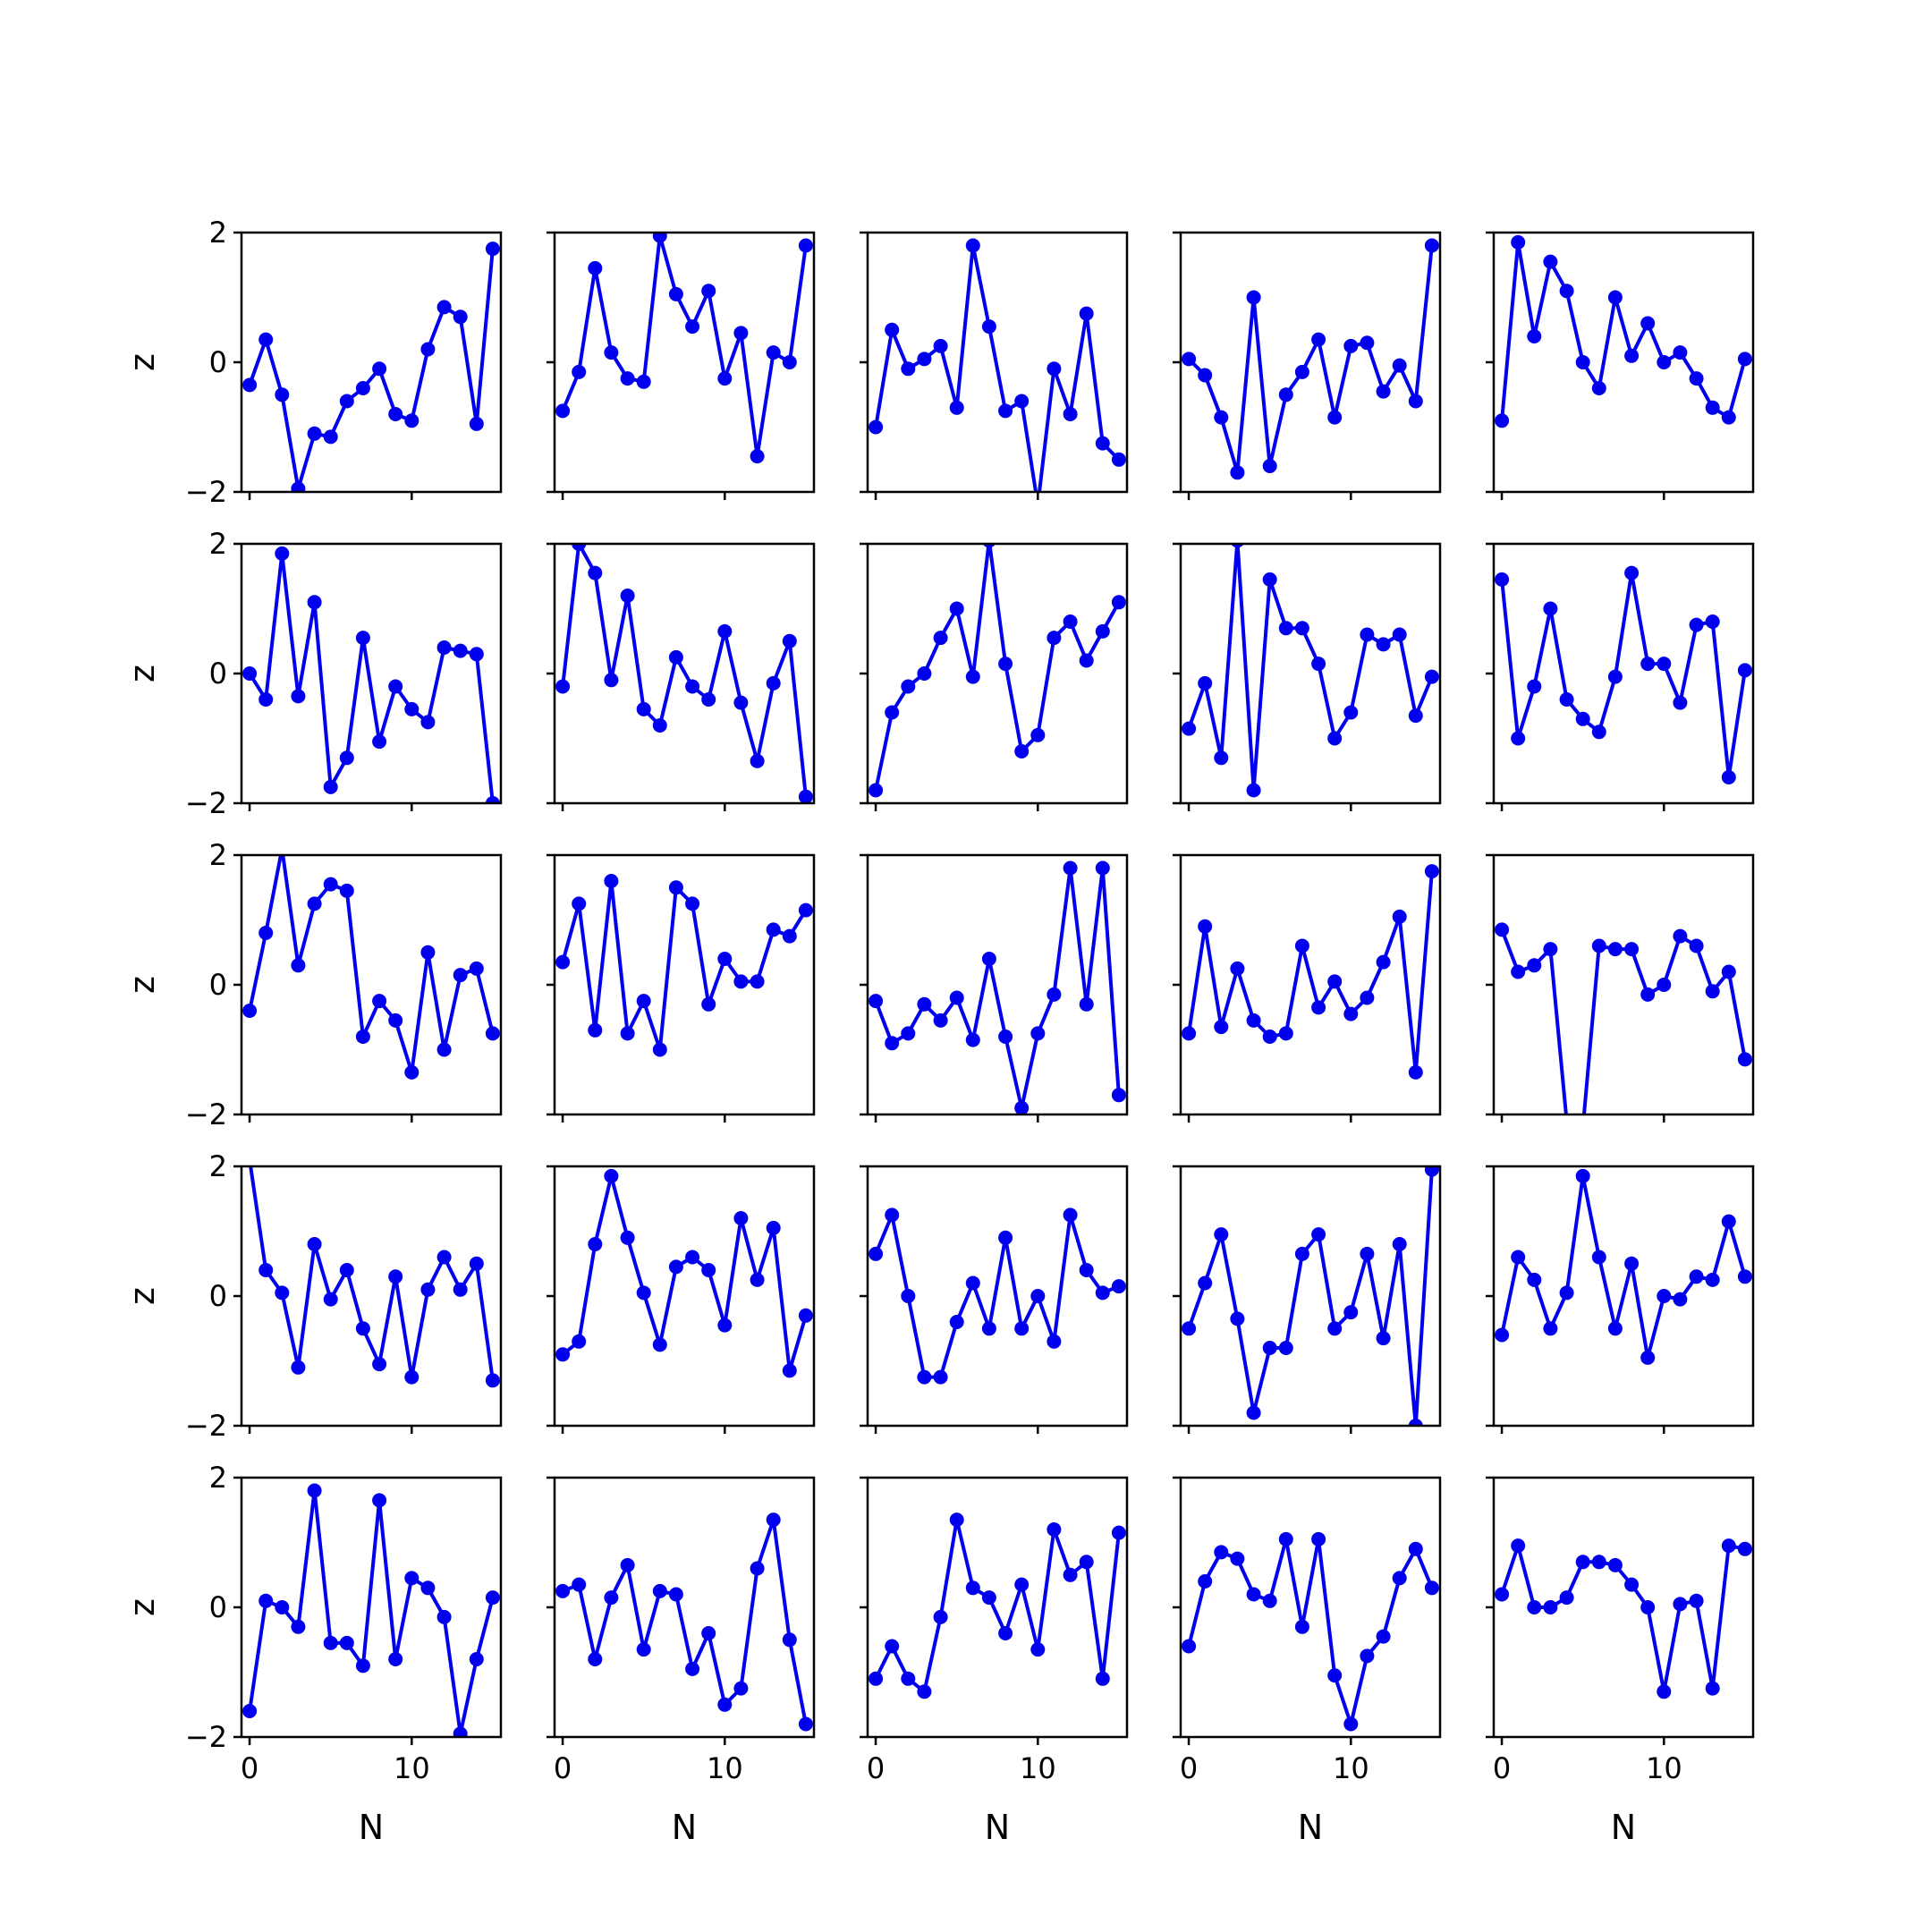 The height and width of the screenshot is (1932, 1932). Describe the element at coordinates (206, 1737) in the screenshot. I see `y-tick-label: −2` at that location.